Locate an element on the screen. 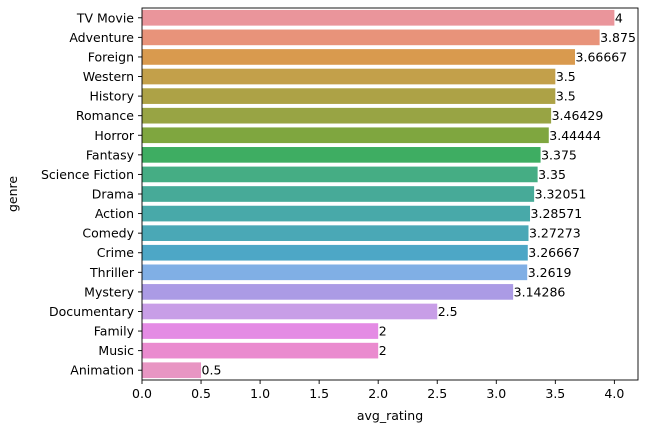  x-axis: 0.0 0.5 1.0 1.5 2.0 2.5 3.0 3.5 4.0 is located at coordinates (378, 390).